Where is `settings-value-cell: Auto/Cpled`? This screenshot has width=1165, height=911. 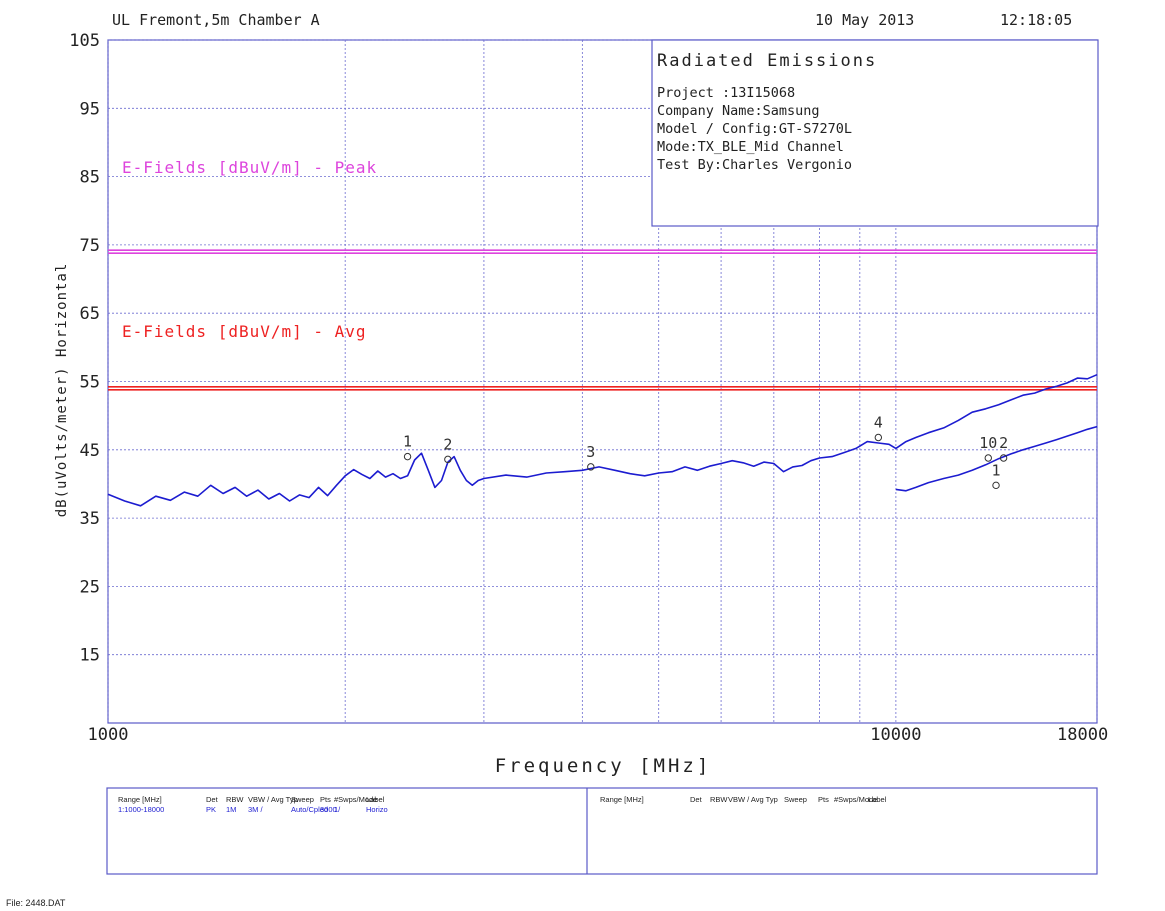 settings-value-cell: Auto/Cpled is located at coordinates (309, 809).